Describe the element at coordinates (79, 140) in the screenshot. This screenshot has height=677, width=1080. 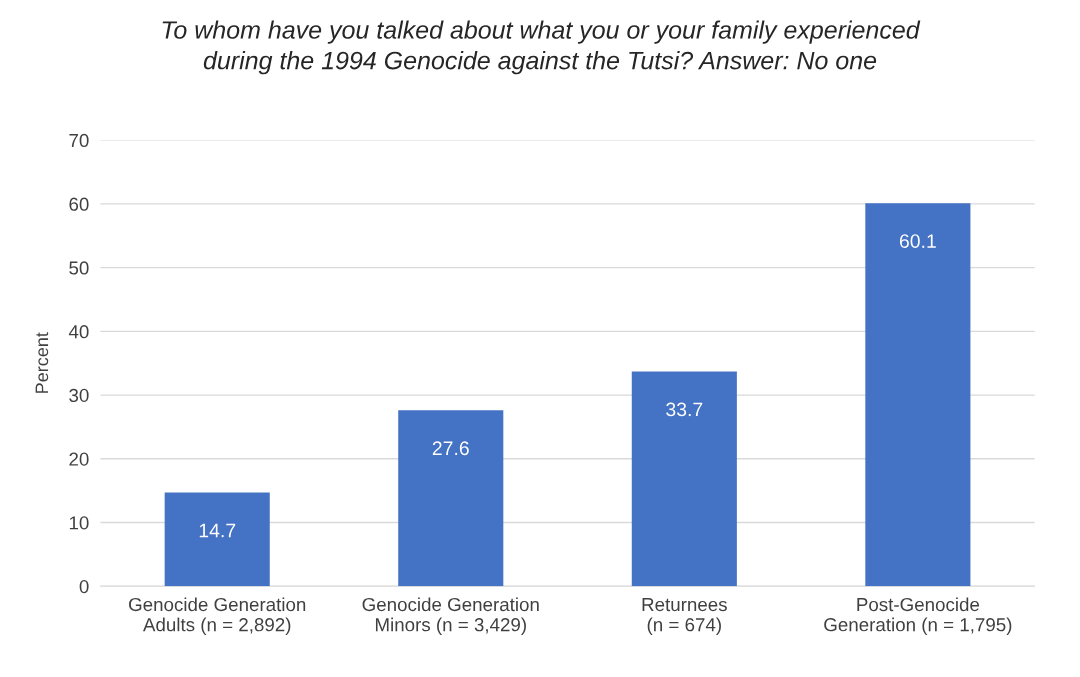
I see `y-tick-label: 70` at that location.